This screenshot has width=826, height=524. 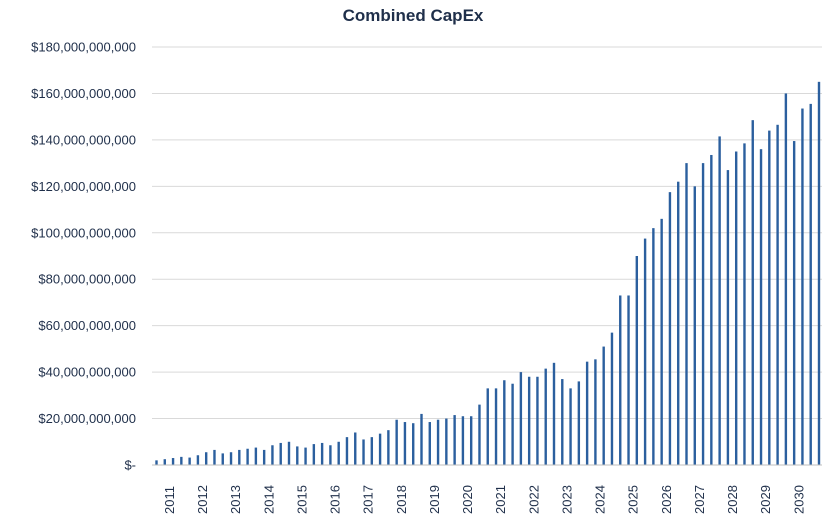 What do you see at coordinates (83, 139) in the screenshot?
I see `y-tick-label: $140,000,000,000` at bounding box center [83, 139].